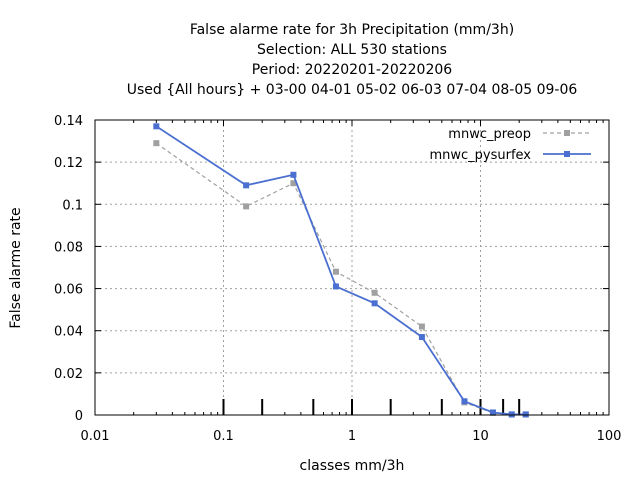 This screenshot has width=640, height=480. What do you see at coordinates (68, 247) in the screenshot?
I see `y-tick-label: 0.08` at bounding box center [68, 247].